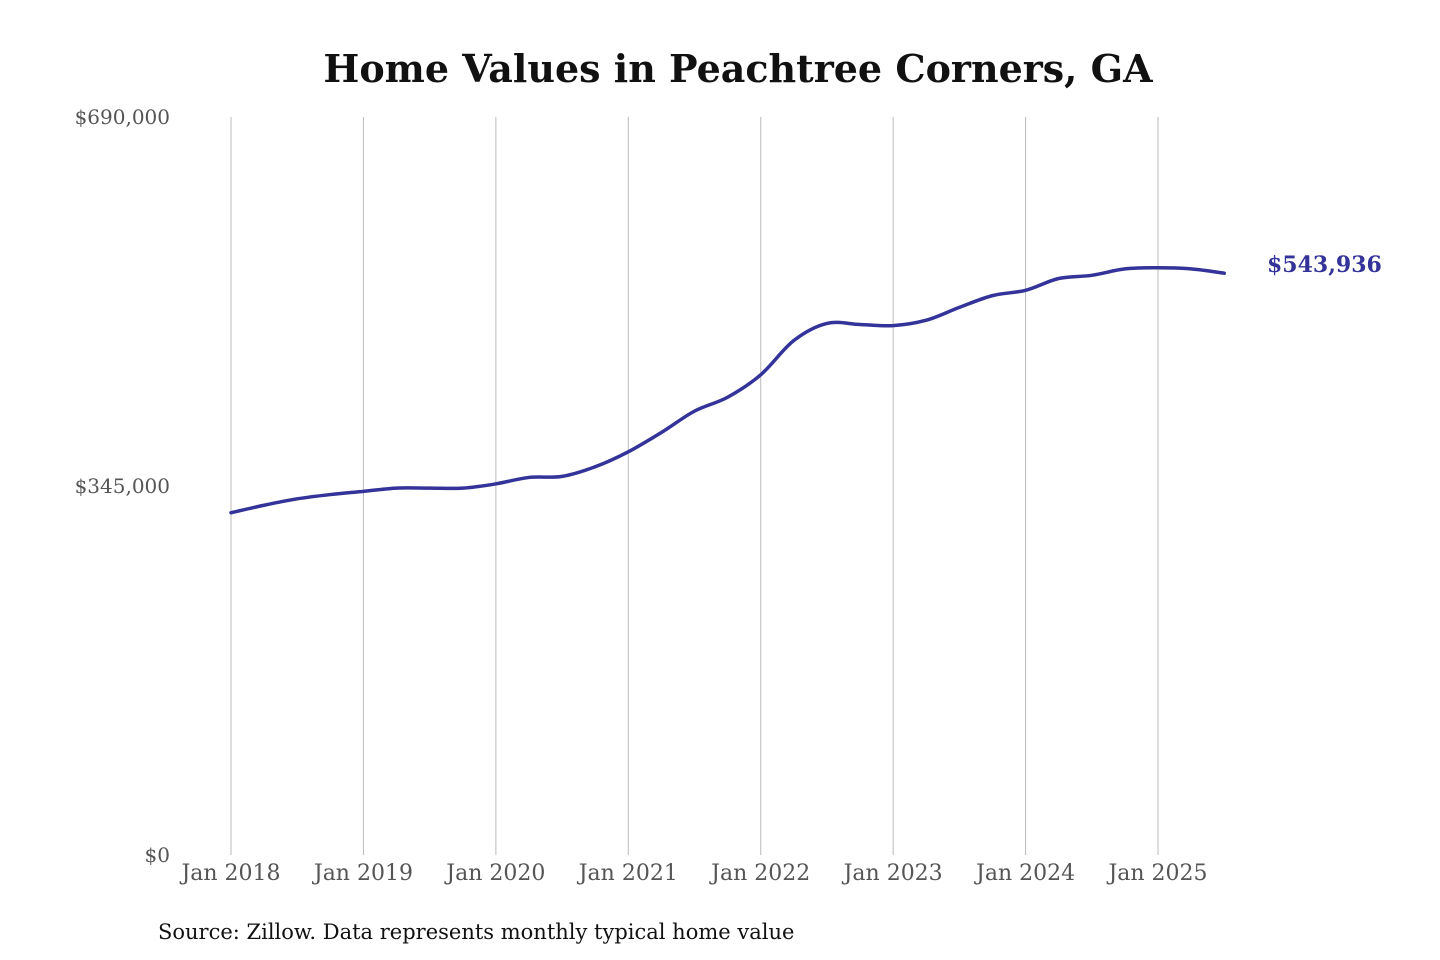  Describe the element at coordinates (362, 873) in the screenshot. I see `x-tick-label-2: Jan 2019` at that location.